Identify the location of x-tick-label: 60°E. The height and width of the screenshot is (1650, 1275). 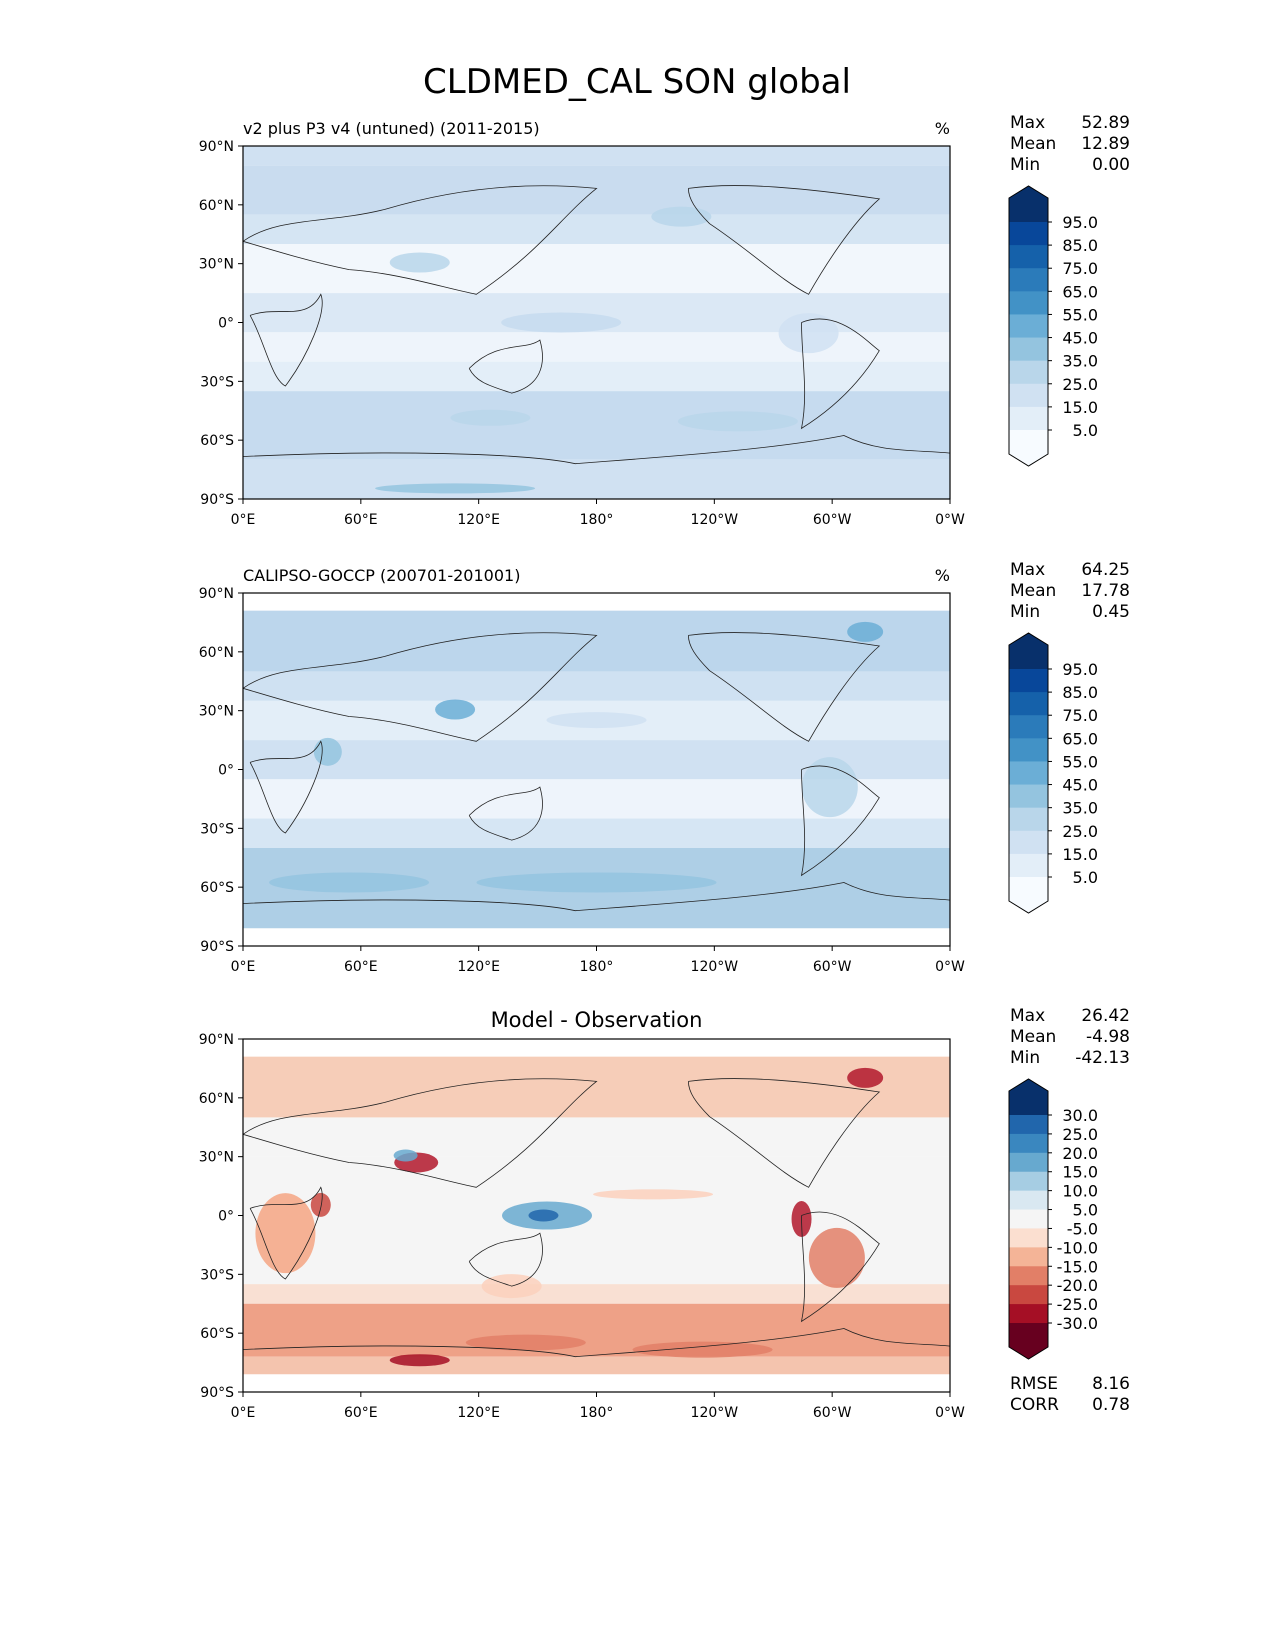
(361, 520).